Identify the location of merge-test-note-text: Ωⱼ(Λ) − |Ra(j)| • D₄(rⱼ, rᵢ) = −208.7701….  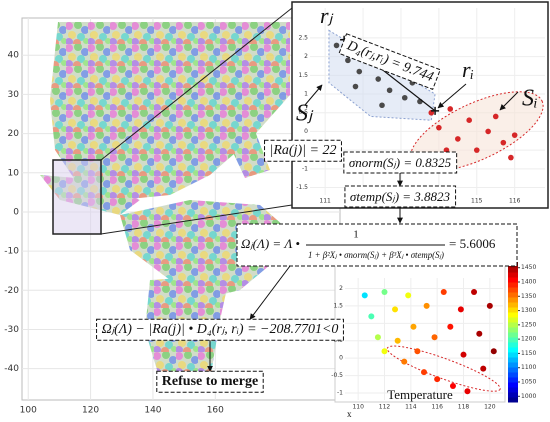
(220, 329).